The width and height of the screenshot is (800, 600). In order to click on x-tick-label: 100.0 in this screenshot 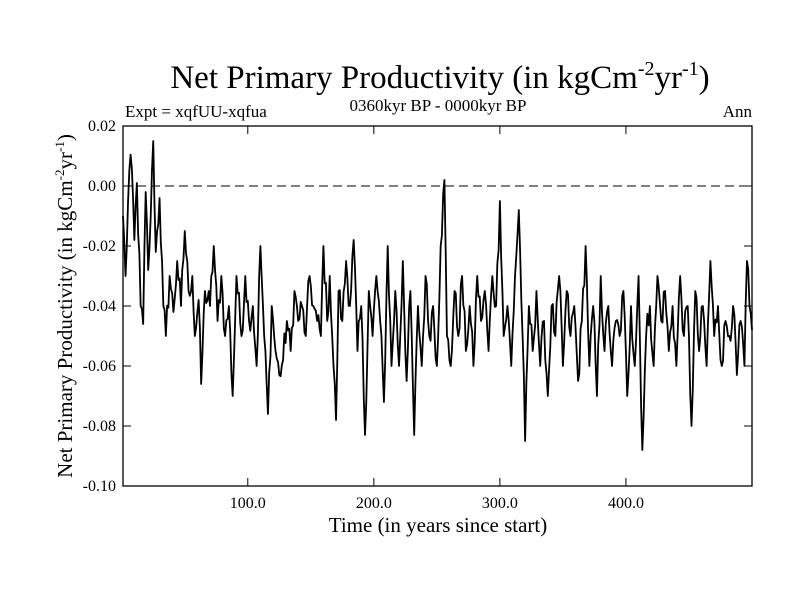, I will do `click(248, 503)`.